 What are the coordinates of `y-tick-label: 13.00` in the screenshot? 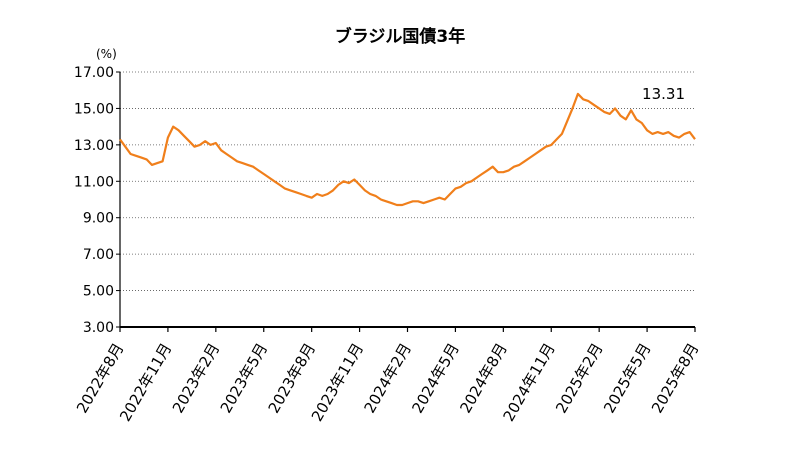 It's located at (94, 146).